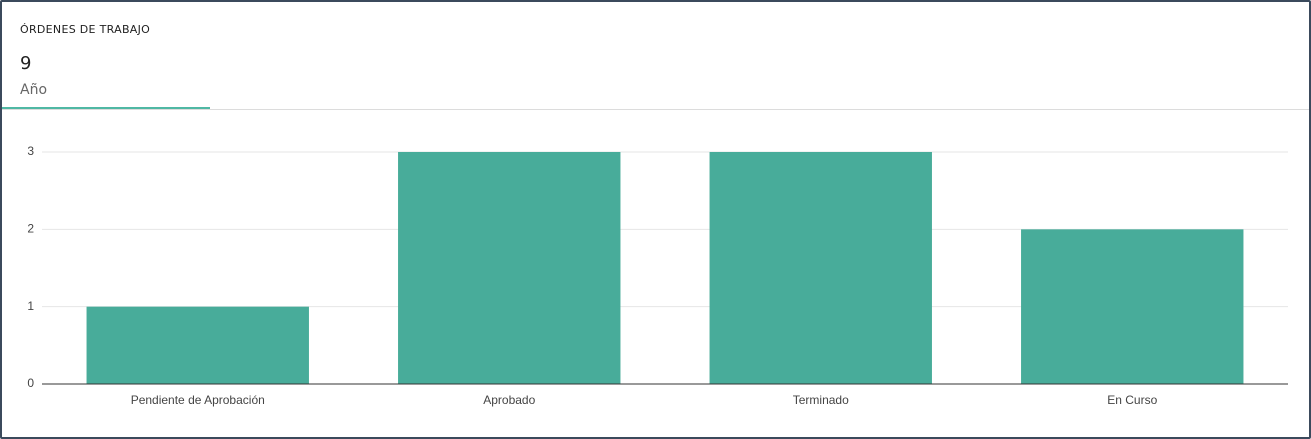  What do you see at coordinates (30, 151) in the screenshot?
I see `y-tick-label: 3` at bounding box center [30, 151].